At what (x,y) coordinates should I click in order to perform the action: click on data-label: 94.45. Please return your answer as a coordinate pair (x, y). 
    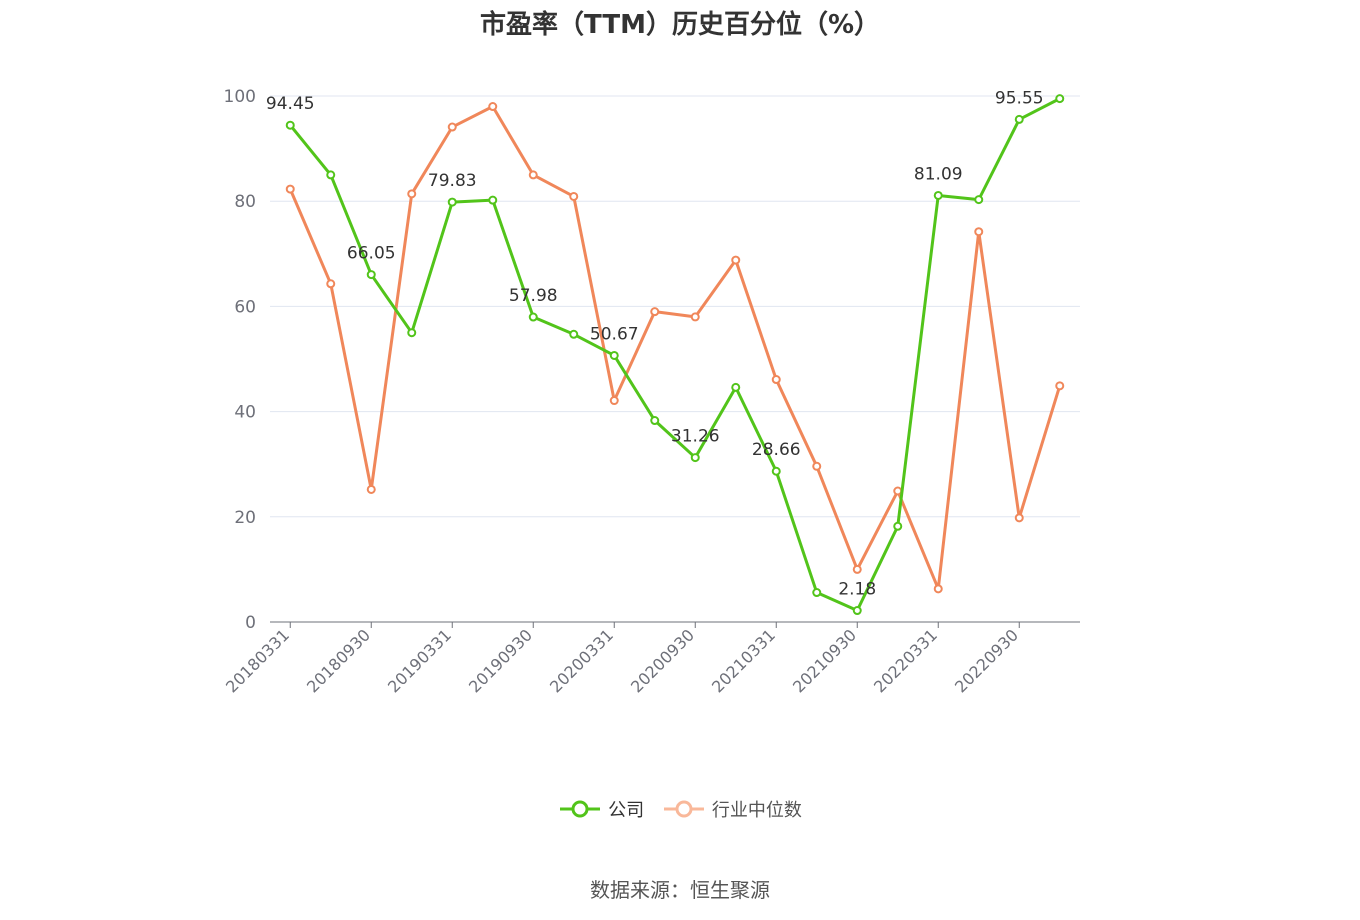
    Looking at the image, I should click on (290, 104).